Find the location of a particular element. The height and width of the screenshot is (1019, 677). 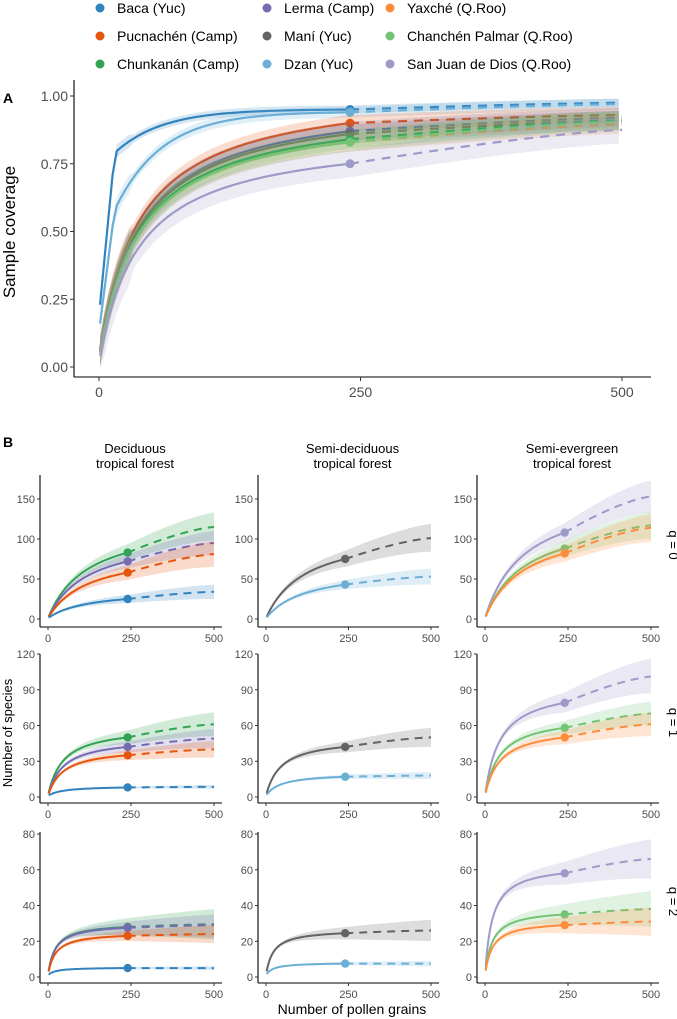

row-strip-label-3: q = 2 is located at coordinates (671, 901).